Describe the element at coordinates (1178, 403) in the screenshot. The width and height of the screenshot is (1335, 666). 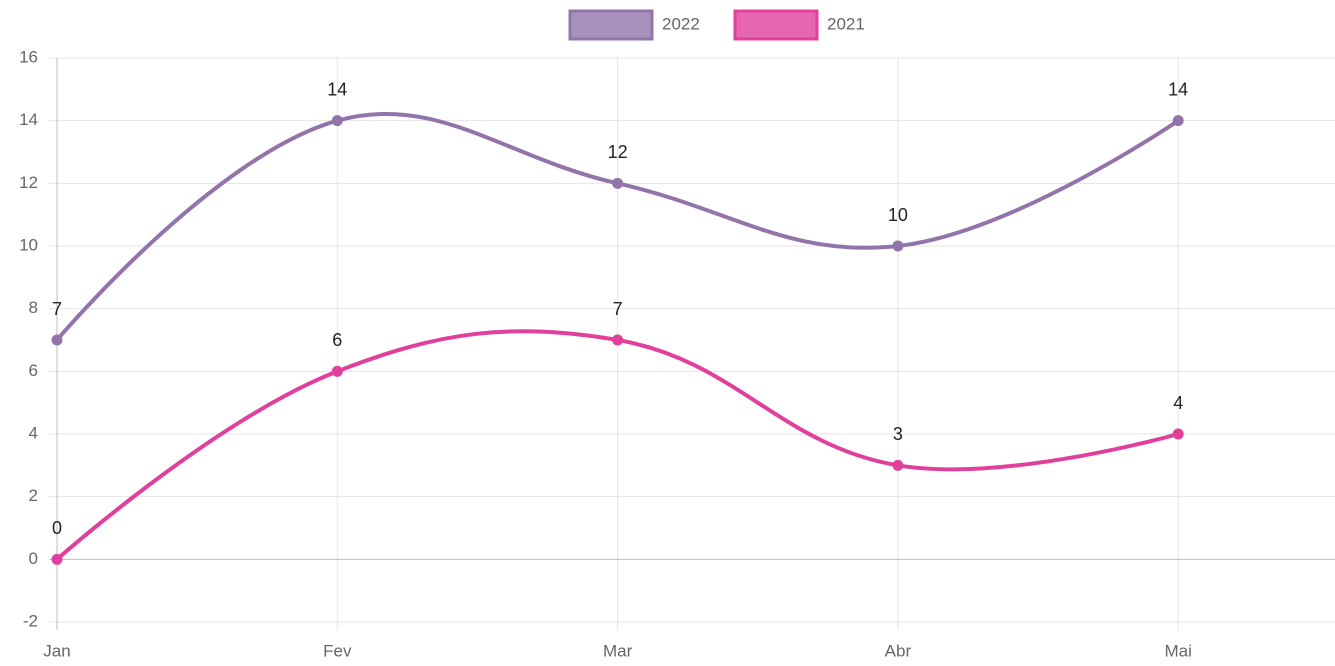
I see `data-label: 4` at that location.